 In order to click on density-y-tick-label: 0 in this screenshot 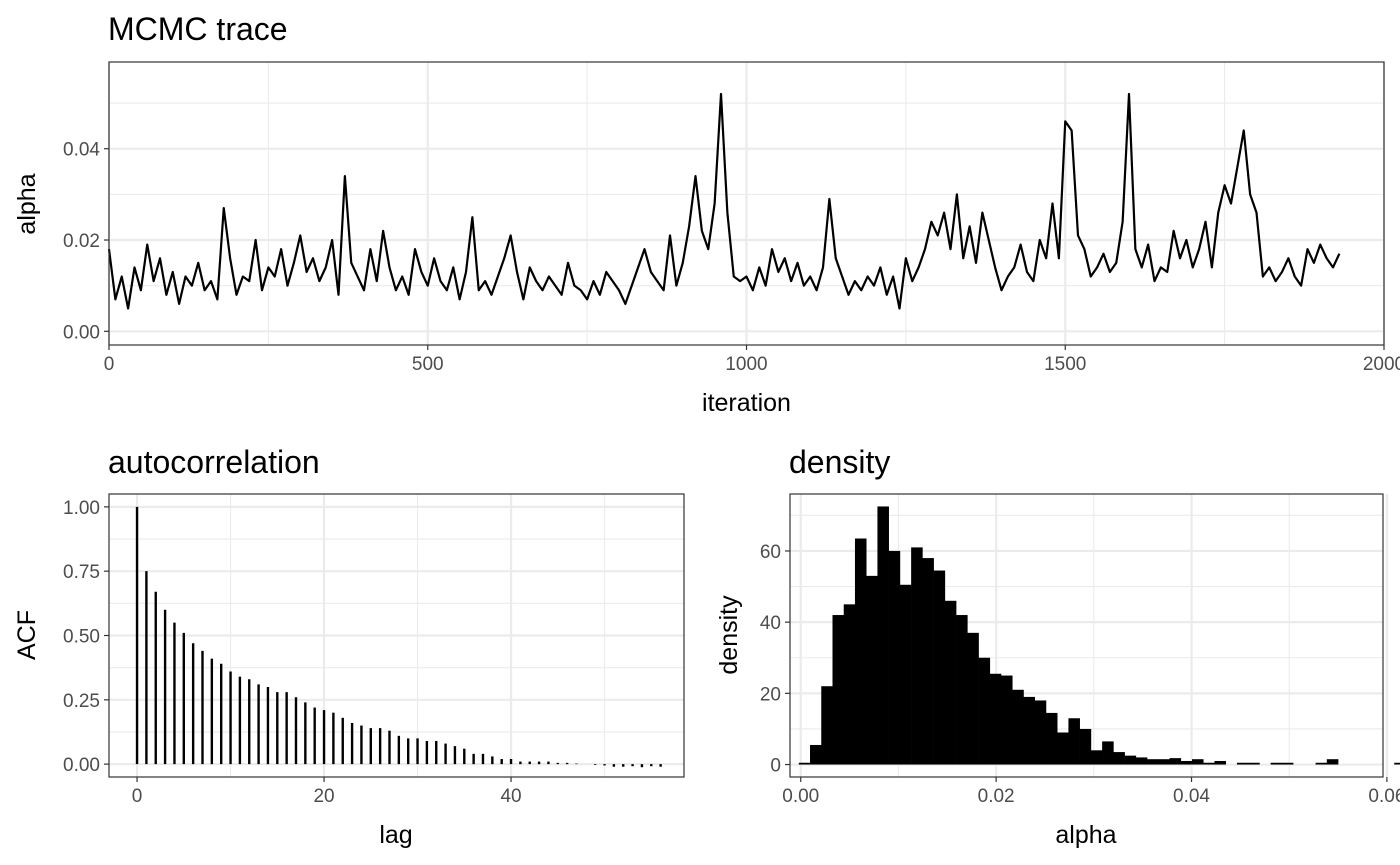, I will do `click(775, 766)`.